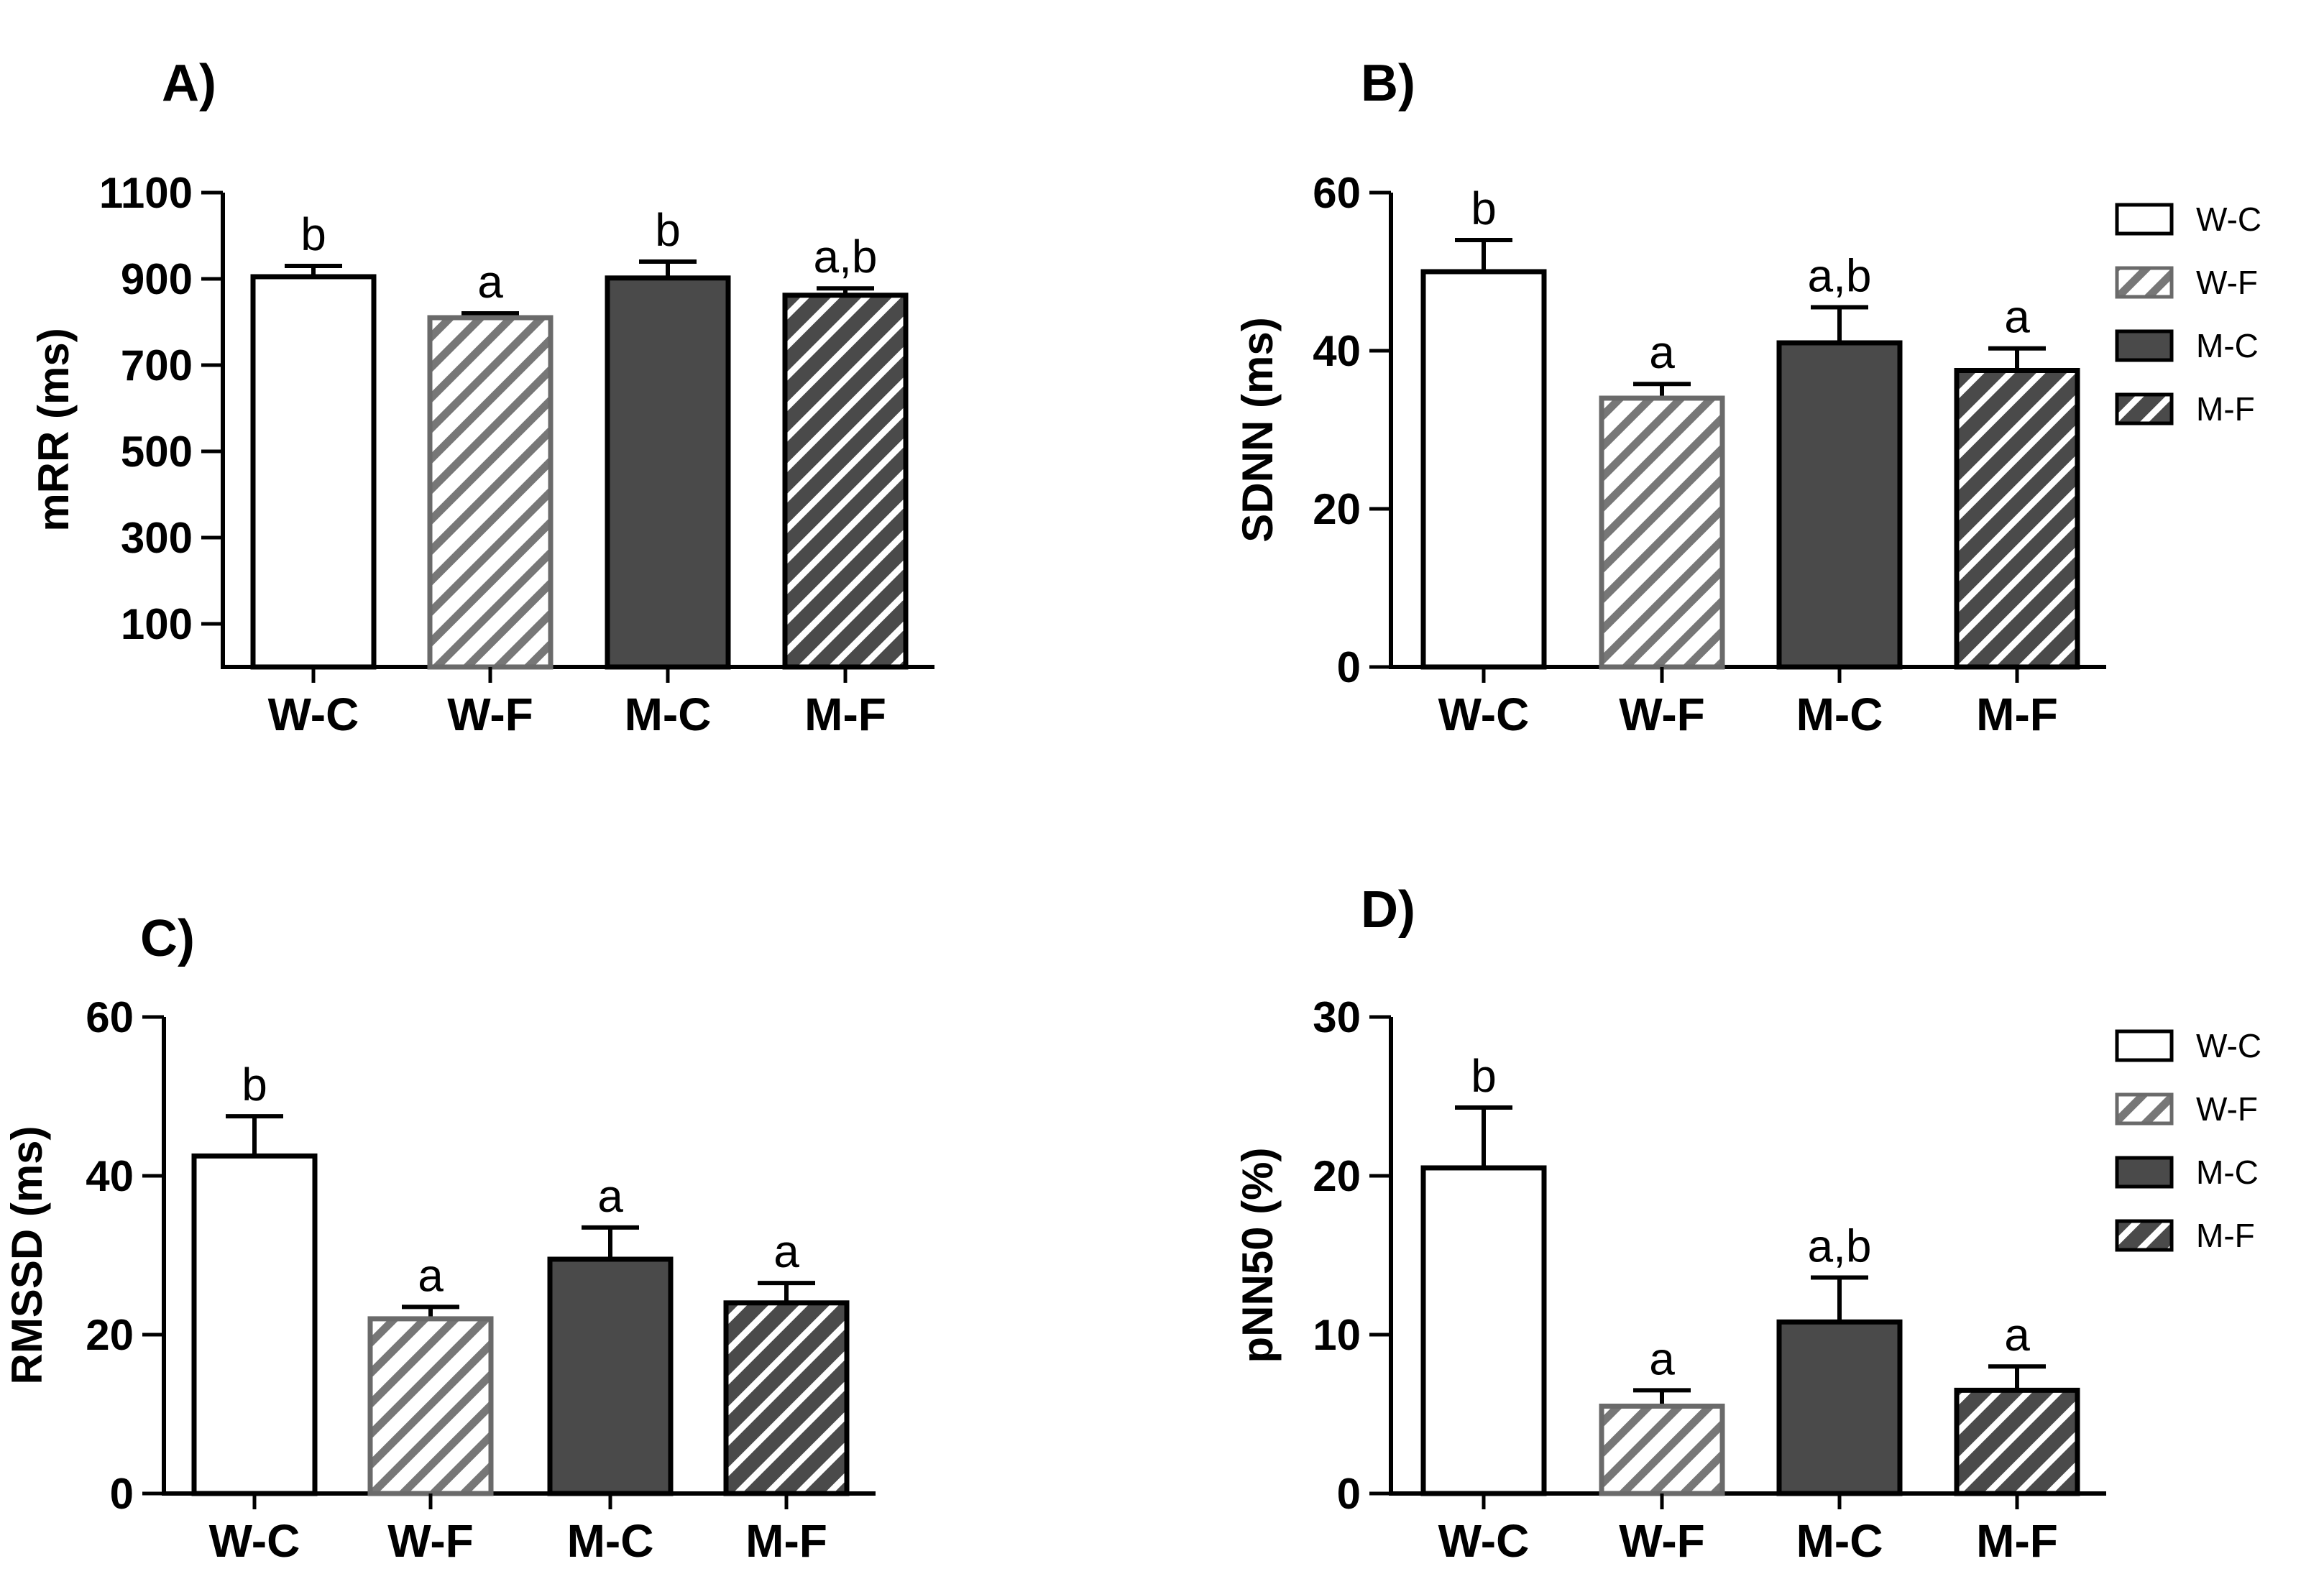 This screenshot has height=1574, width=2324. I want to click on y-axis-label: pNN50 (%), so click(1258, 1255).